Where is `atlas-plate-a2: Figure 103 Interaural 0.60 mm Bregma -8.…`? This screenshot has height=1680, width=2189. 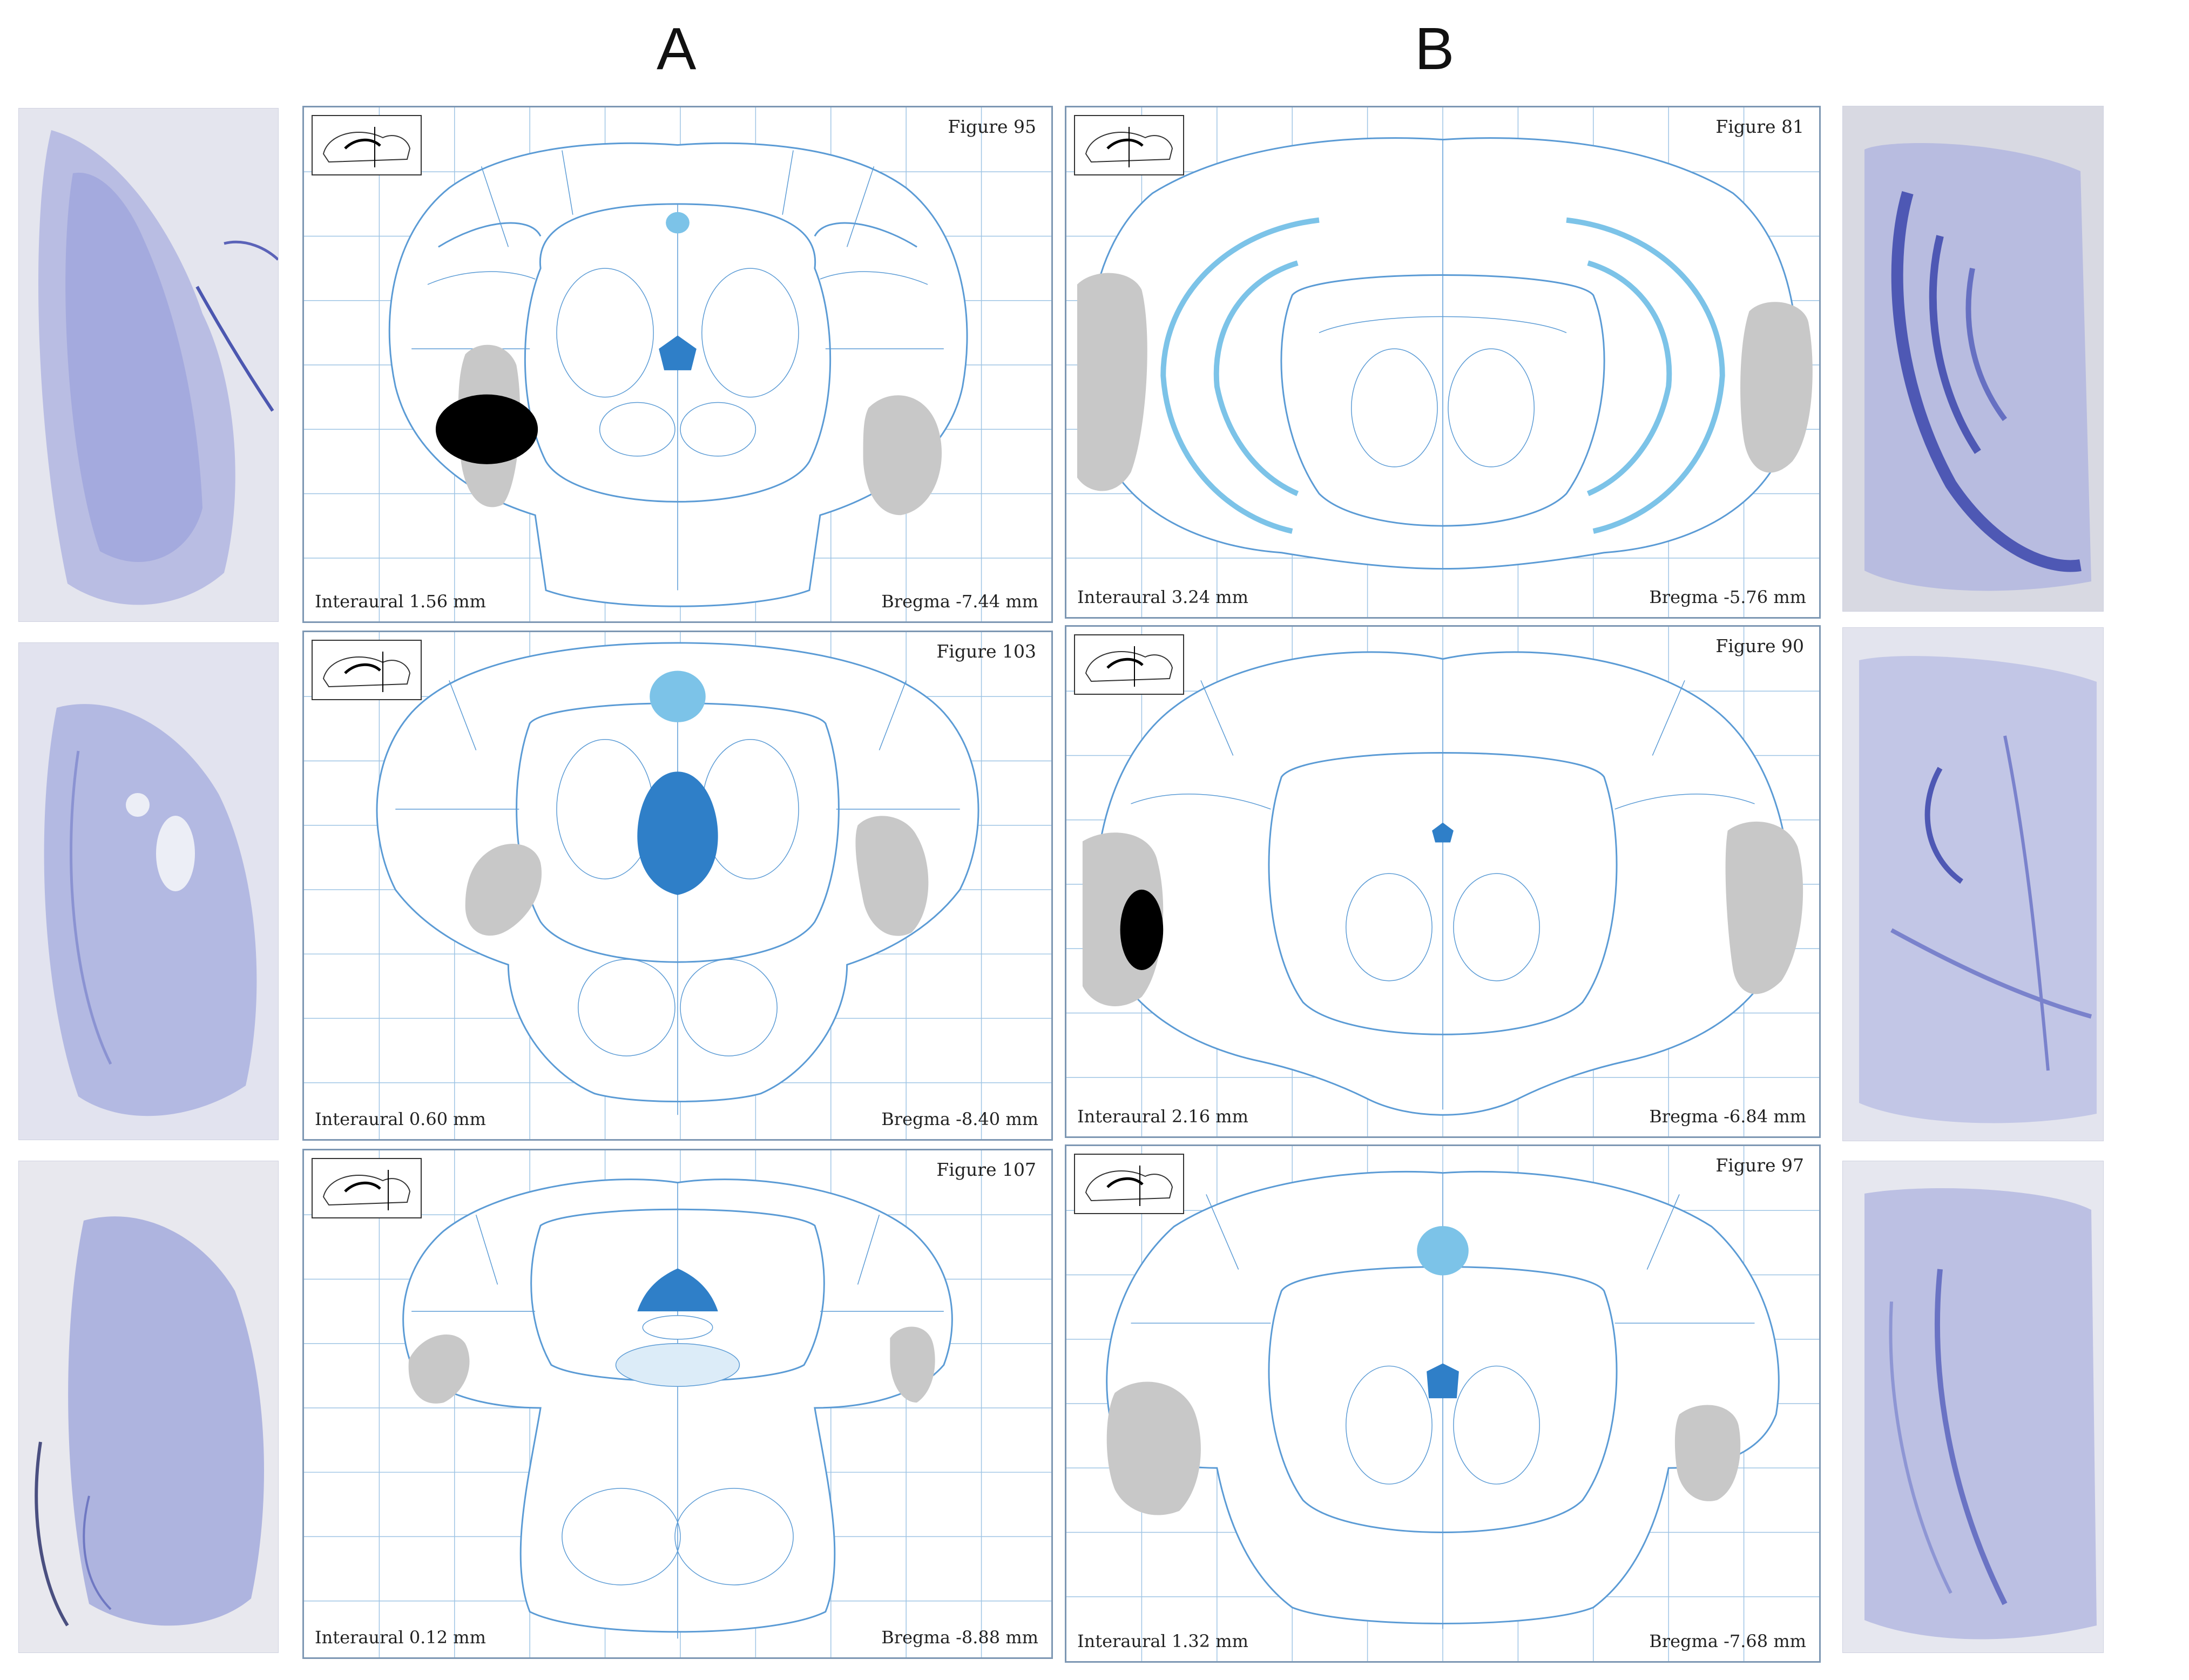 atlas-plate-a2: Figure 103 Interaural 0.60 mm Bregma -8.… is located at coordinates (677, 886).